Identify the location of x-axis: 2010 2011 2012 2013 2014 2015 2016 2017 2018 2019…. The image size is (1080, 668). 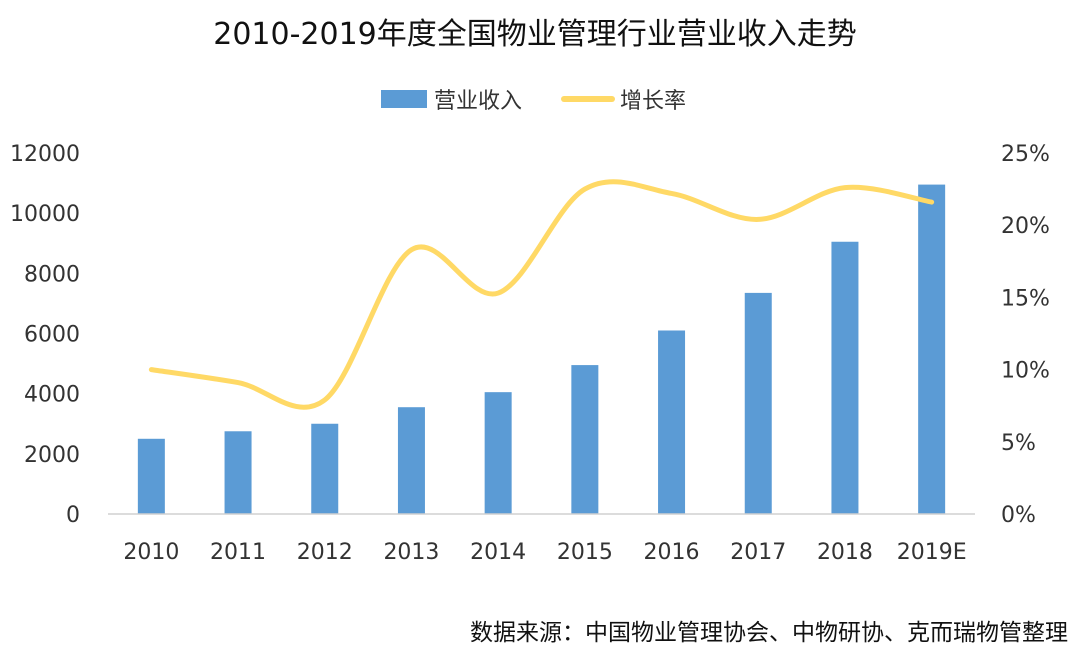
(544, 552).